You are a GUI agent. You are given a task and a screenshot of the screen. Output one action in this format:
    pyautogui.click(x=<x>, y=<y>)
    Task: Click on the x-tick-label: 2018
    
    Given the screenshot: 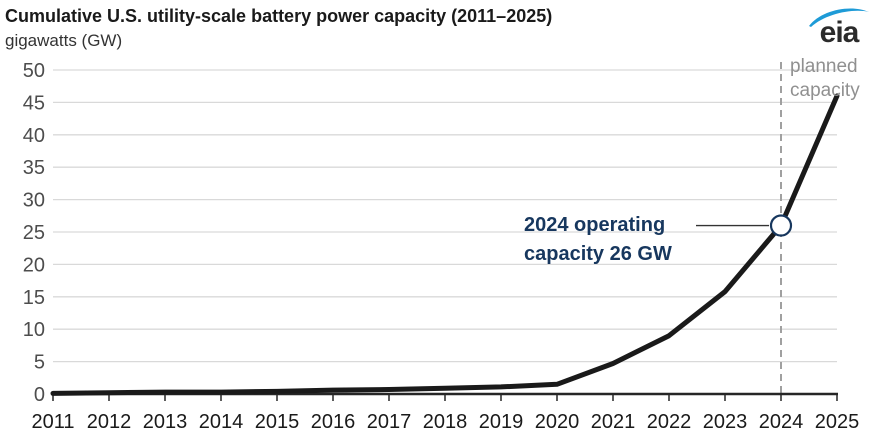 What is the action you would take?
    pyautogui.click(x=445, y=422)
    